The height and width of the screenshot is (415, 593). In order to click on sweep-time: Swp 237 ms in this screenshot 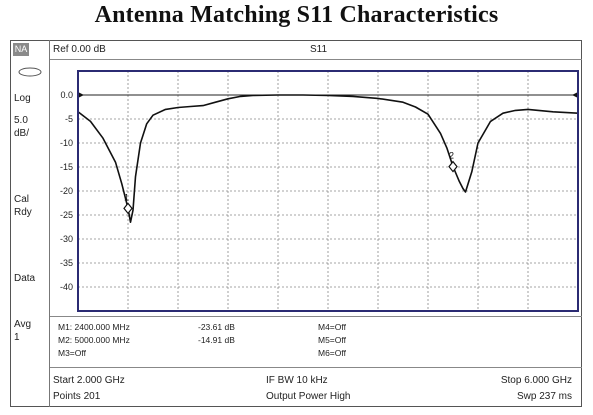, I will do `click(544, 396)`.